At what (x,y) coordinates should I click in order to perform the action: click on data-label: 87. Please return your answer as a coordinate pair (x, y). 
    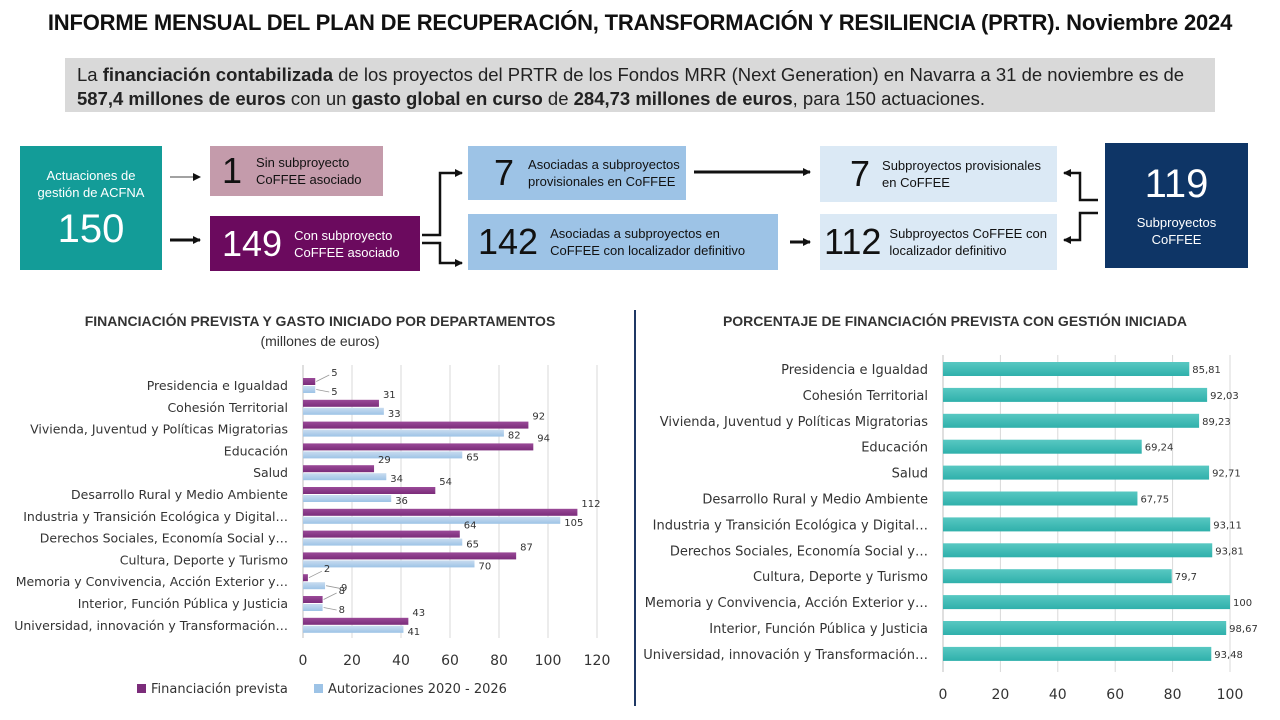
    Looking at the image, I should click on (526, 547).